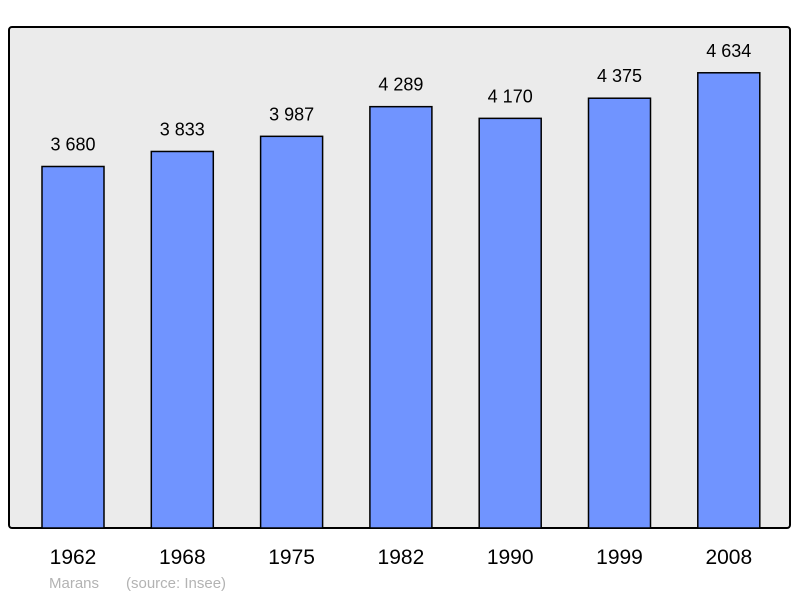 The image size is (800, 598). What do you see at coordinates (510, 323) in the screenshot?
I see `bar-1990` at bounding box center [510, 323].